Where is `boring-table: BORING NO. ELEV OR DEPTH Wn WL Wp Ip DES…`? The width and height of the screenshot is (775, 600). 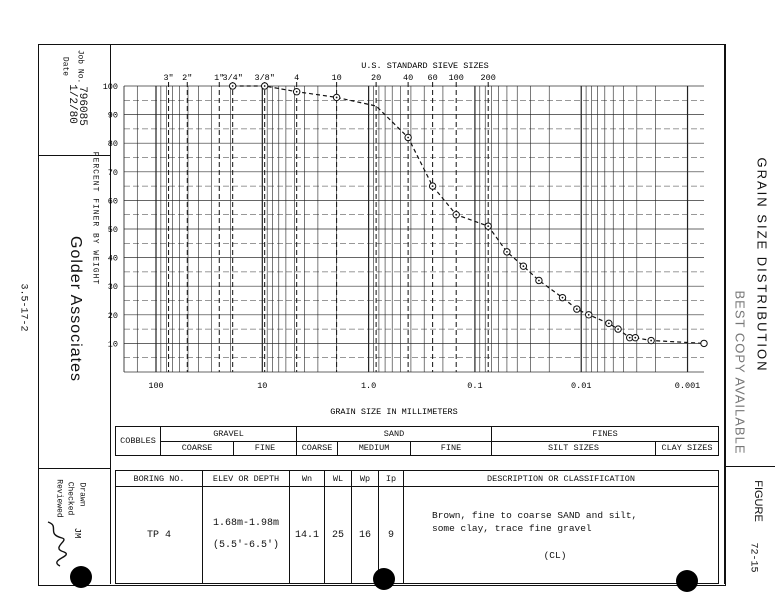 boring-table: BORING NO. ELEV OR DEPTH Wn WL Wp Ip DES… is located at coordinates (417, 527).